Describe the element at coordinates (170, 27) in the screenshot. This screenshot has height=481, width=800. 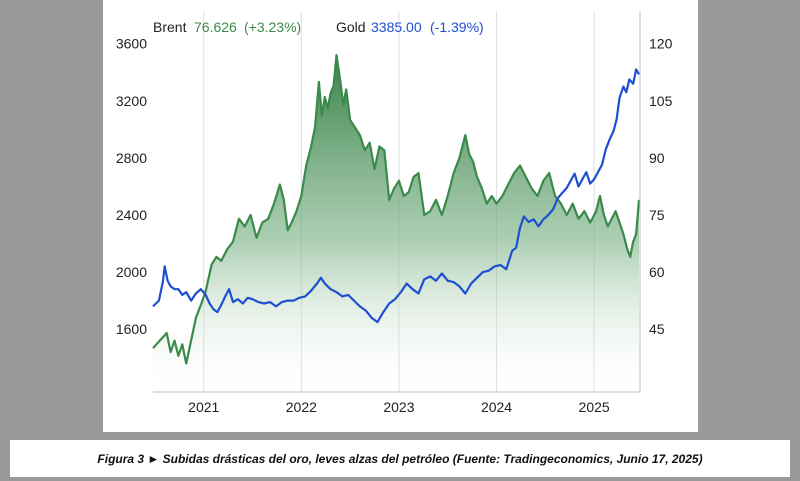
I see `legend-brent-label: Brent` at that location.